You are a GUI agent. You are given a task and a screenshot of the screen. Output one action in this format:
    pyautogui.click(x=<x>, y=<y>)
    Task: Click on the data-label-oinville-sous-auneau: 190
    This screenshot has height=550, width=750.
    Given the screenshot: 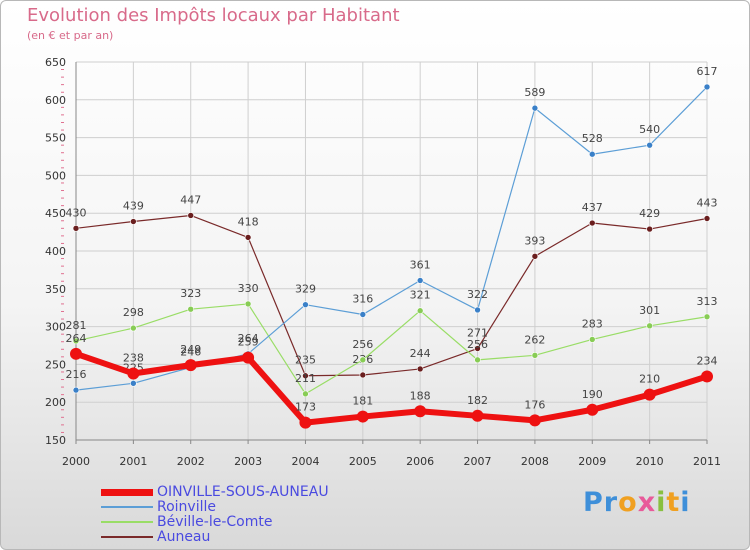 What is the action you would take?
    pyautogui.click(x=592, y=394)
    